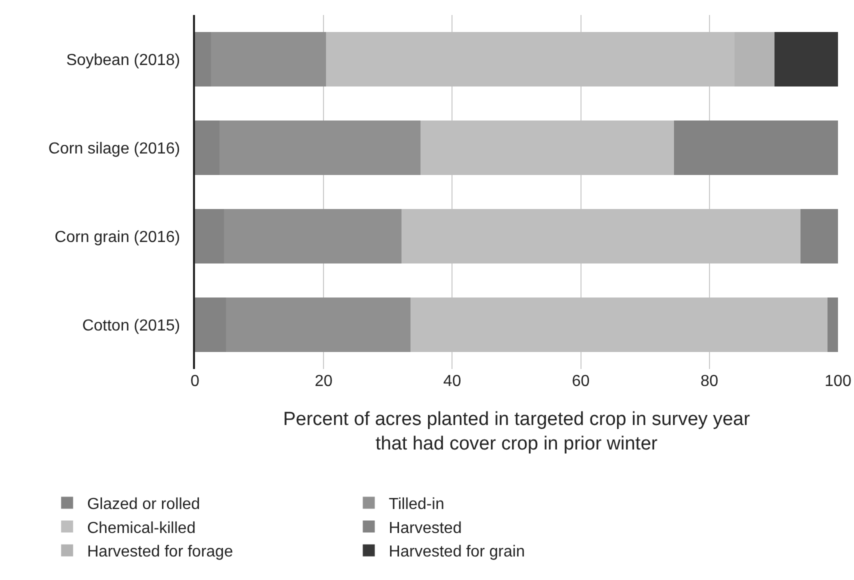  What do you see at coordinates (416, 504) in the screenshot?
I see `legend-label: Tilled-in` at bounding box center [416, 504].